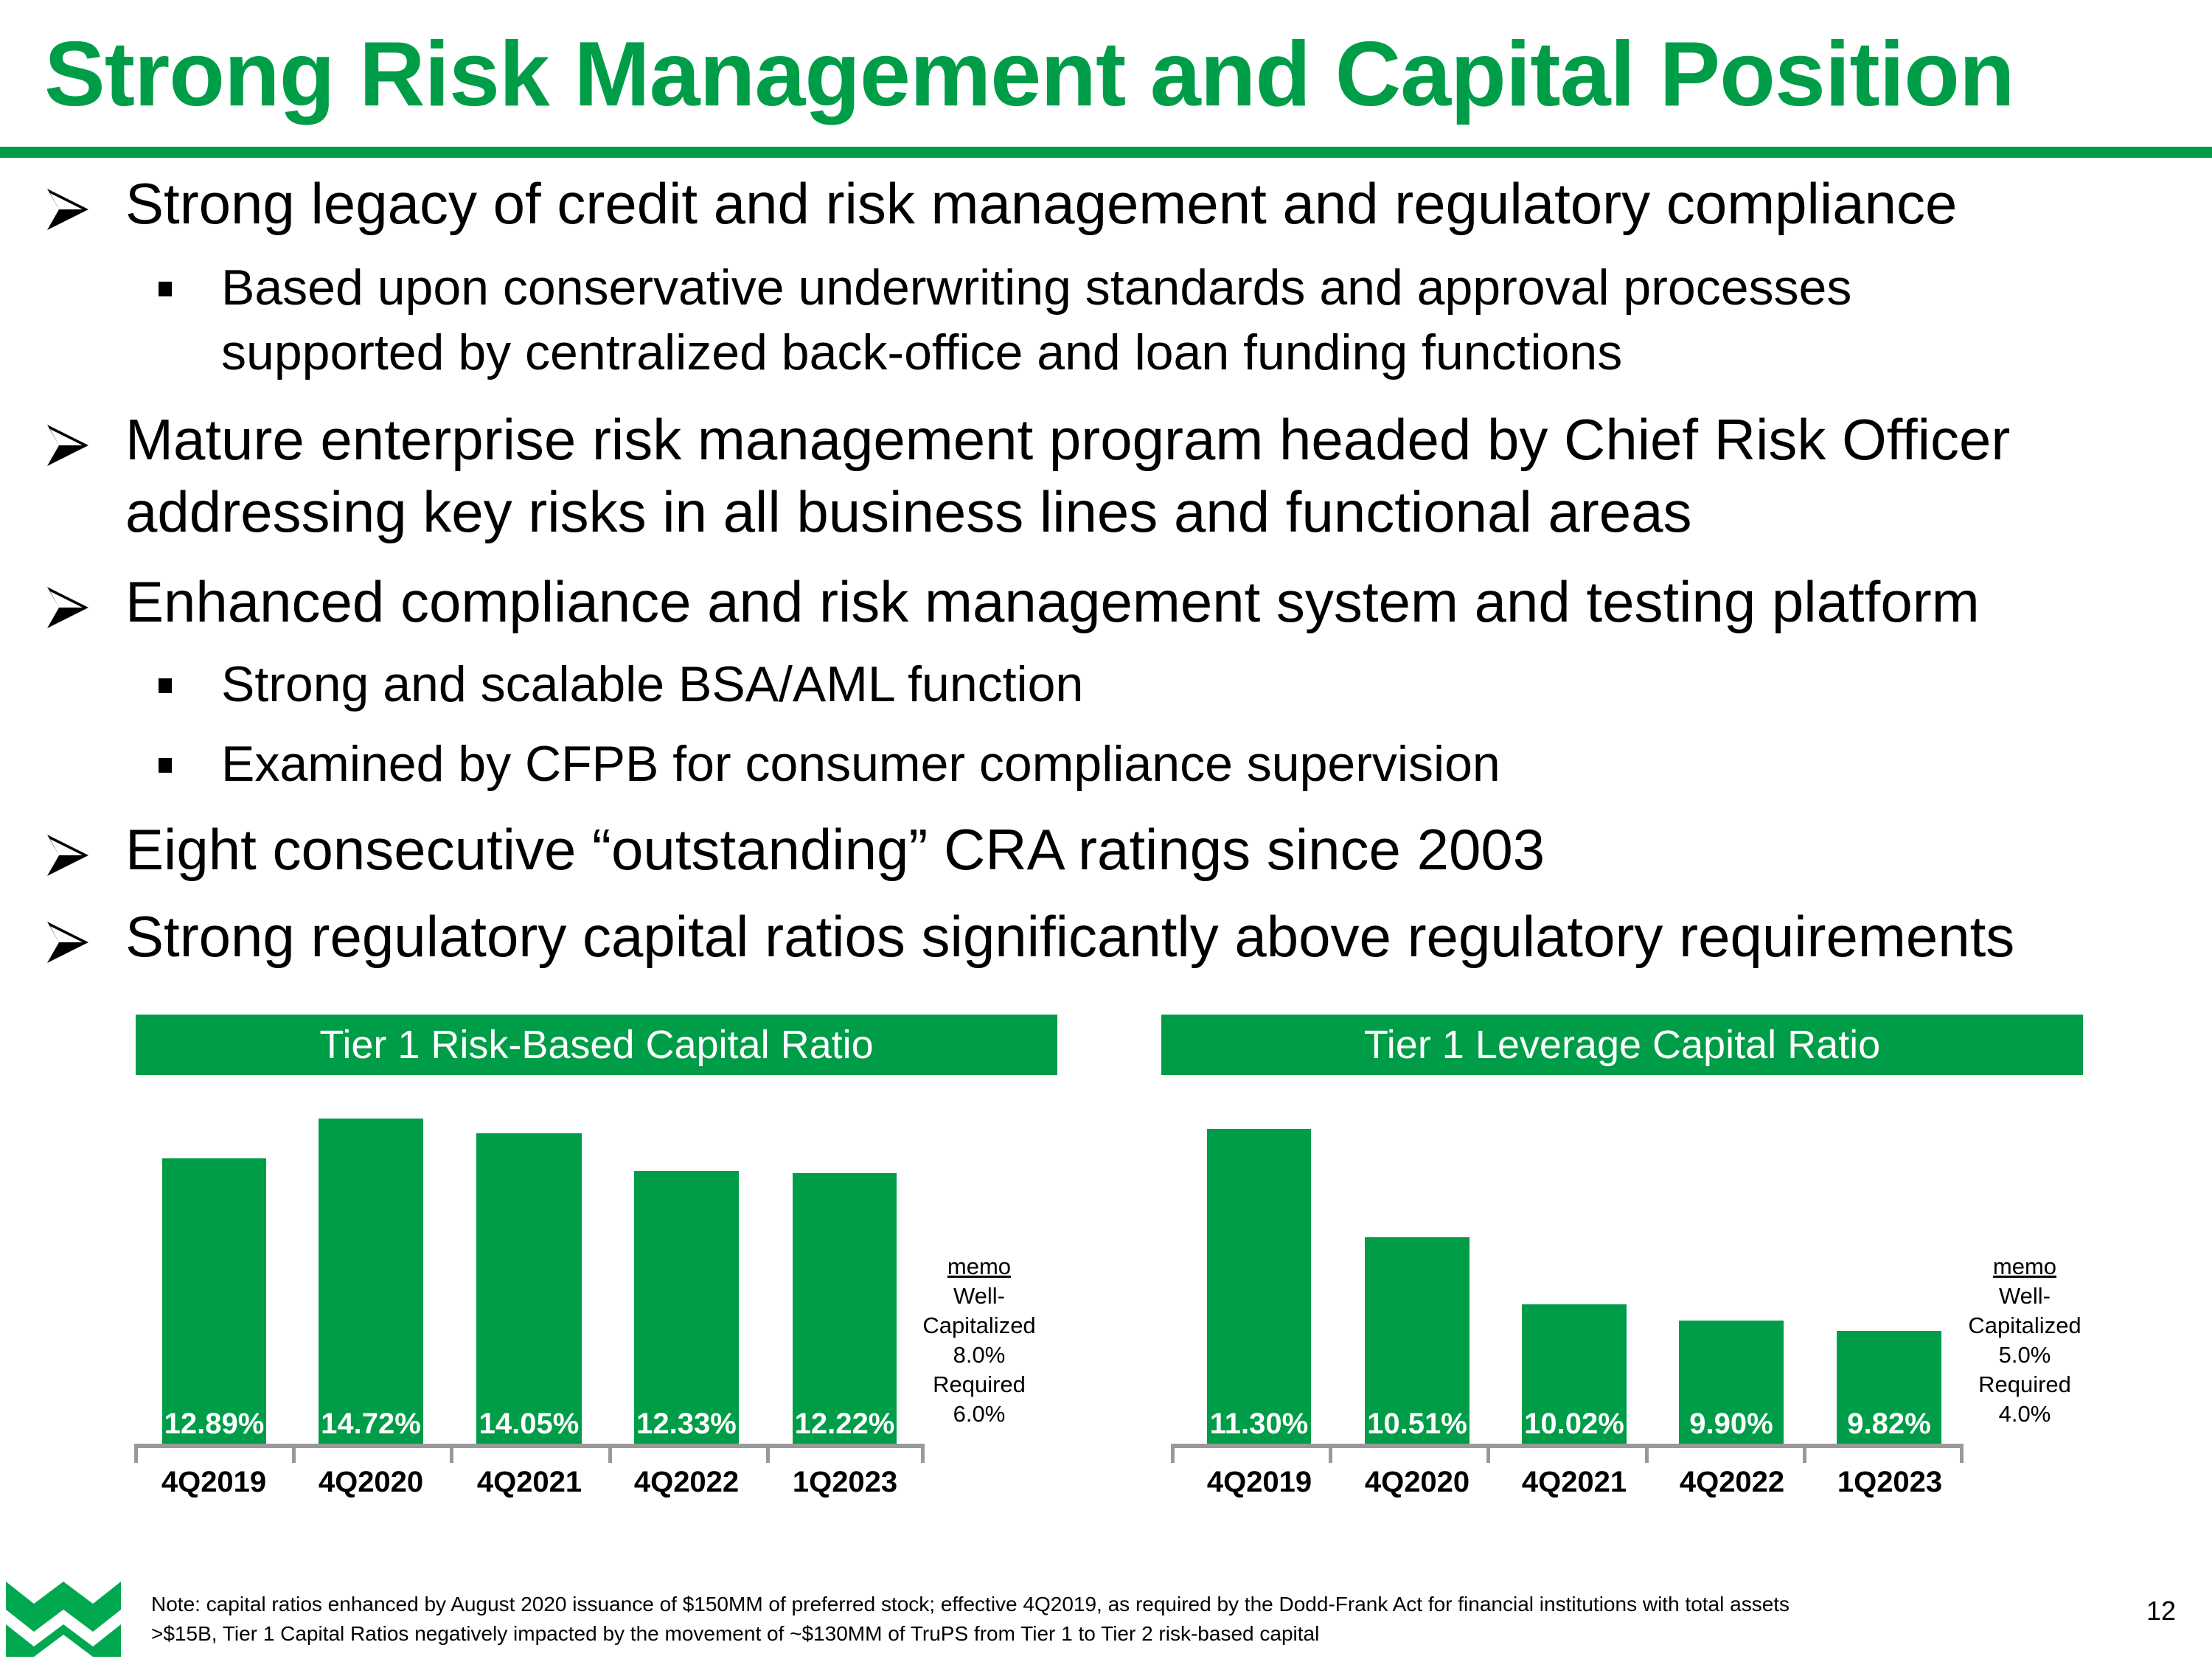 This screenshot has width=2212, height=1659. What do you see at coordinates (2161, 1611) in the screenshot?
I see `page-number: 12` at bounding box center [2161, 1611].